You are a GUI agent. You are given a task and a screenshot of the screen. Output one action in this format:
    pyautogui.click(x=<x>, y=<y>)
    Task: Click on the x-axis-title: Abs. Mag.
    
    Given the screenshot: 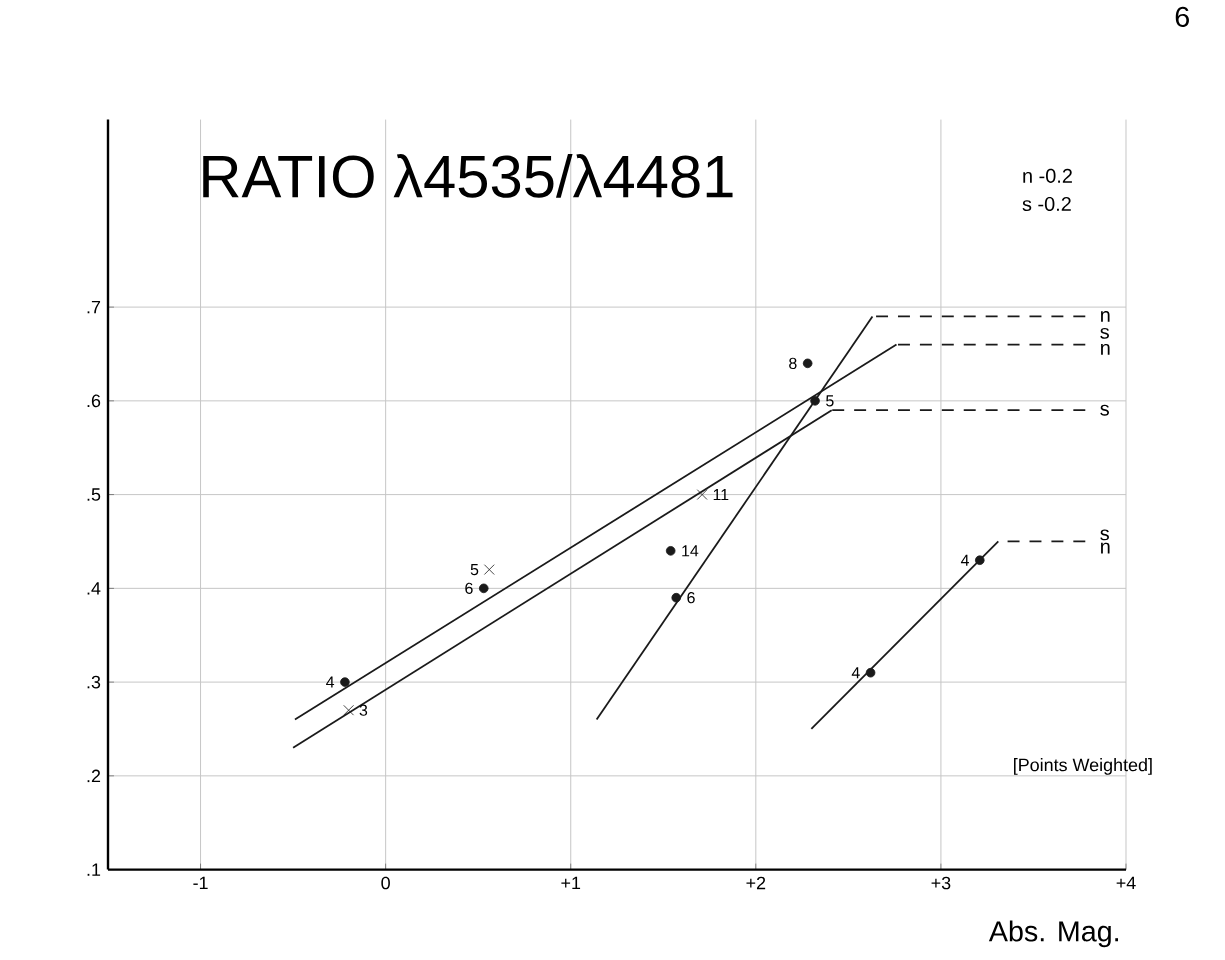 What is the action you would take?
    pyautogui.click(x=1053, y=934)
    